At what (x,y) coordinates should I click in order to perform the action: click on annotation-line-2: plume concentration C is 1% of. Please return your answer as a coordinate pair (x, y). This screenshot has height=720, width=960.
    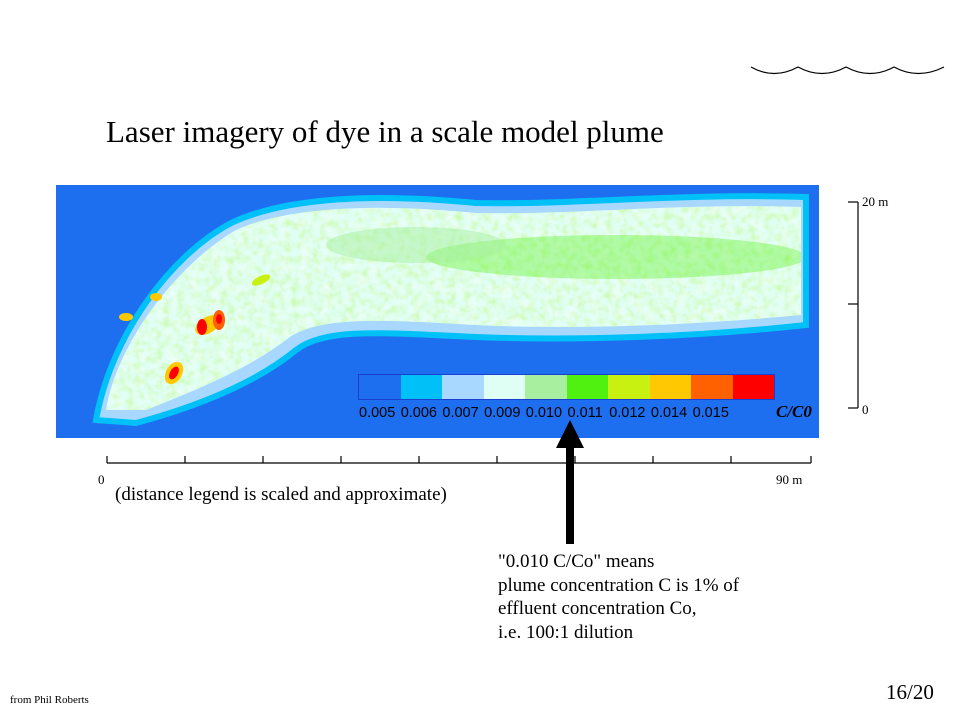
    Looking at the image, I should click on (619, 585).